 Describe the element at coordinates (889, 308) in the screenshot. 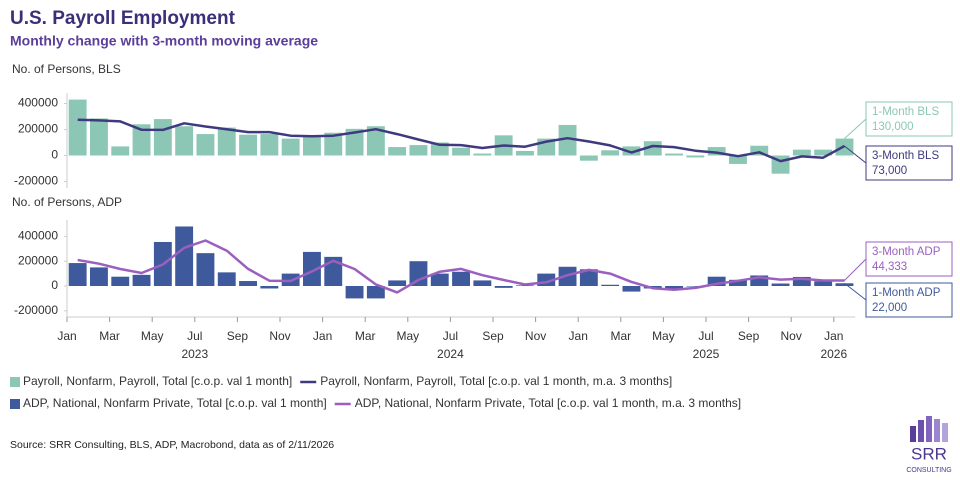

I see `callout-value: 22,000` at that location.